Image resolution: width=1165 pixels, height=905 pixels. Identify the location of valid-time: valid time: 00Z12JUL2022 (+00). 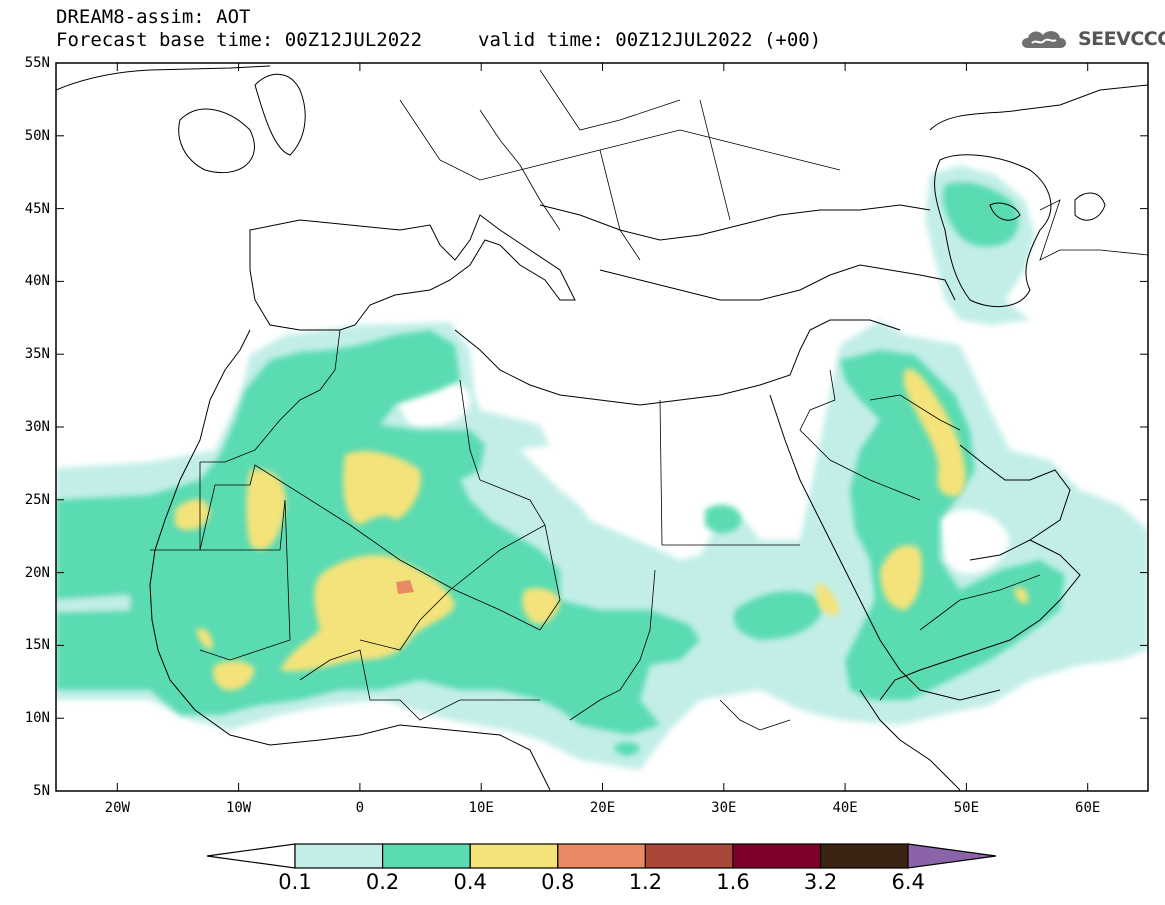
(650, 40).